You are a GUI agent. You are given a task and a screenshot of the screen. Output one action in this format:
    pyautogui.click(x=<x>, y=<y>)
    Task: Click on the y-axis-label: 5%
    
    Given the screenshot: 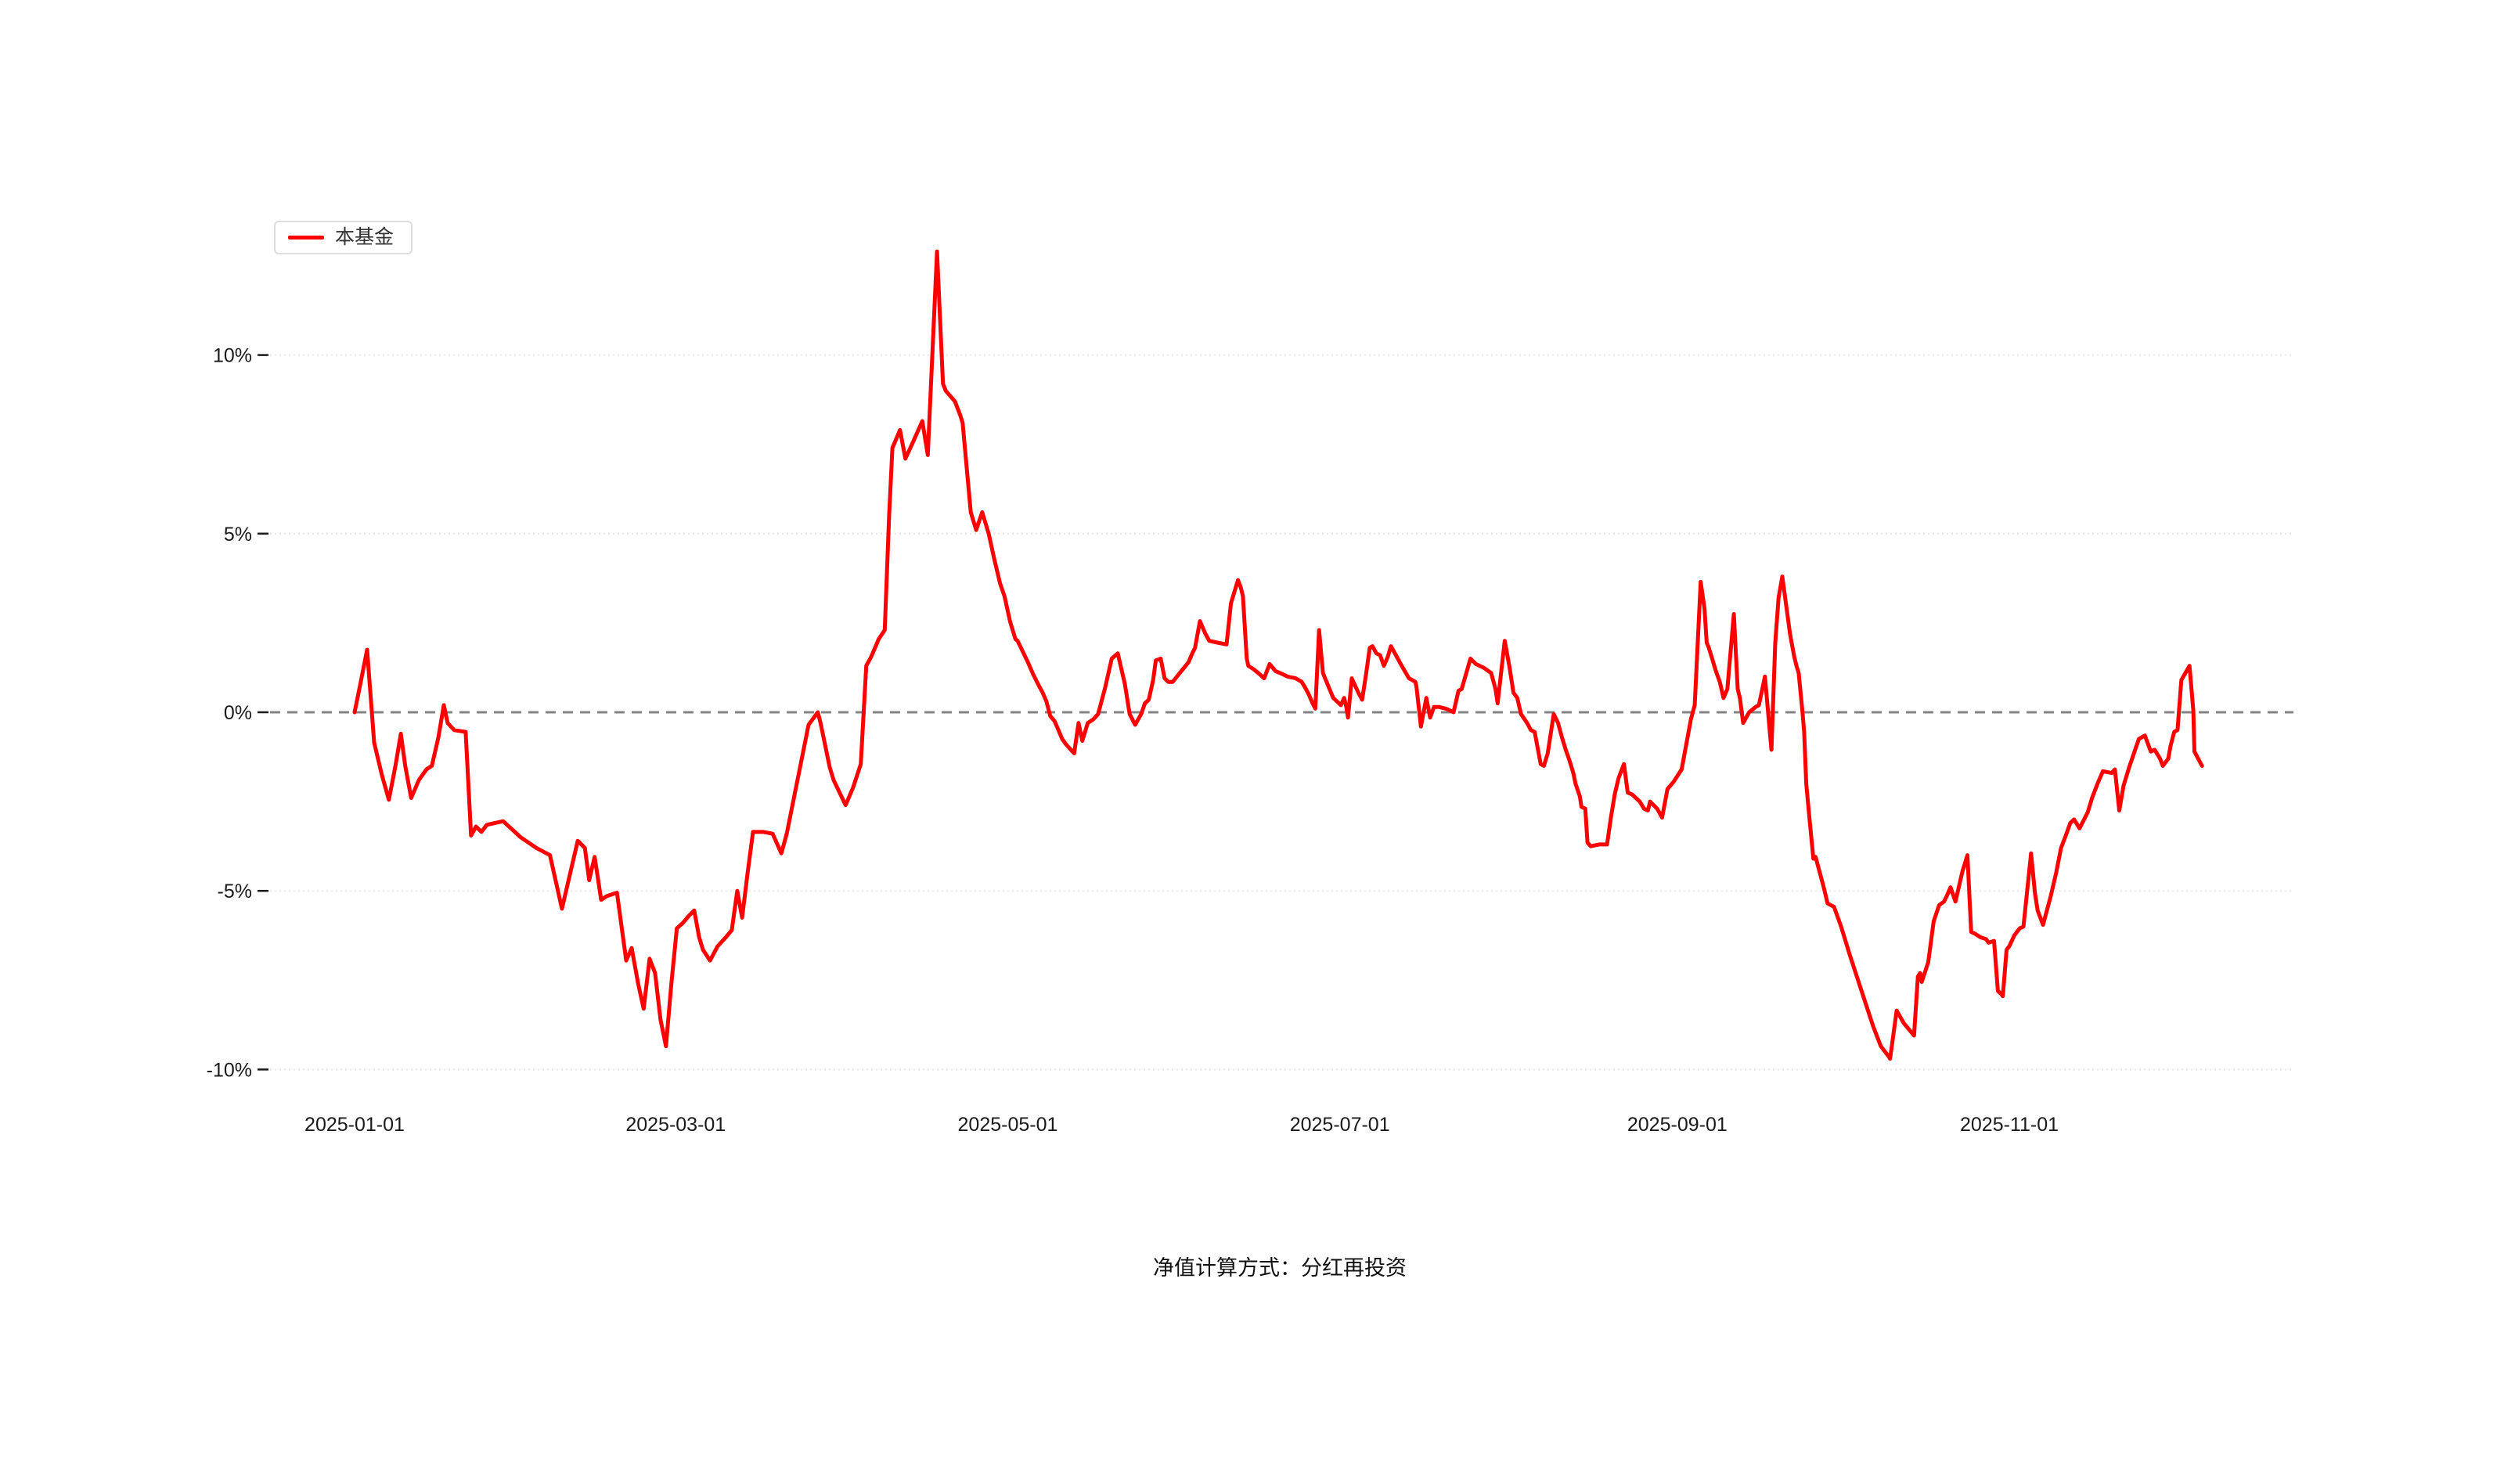 What is the action you would take?
    pyautogui.click(x=238, y=535)
    